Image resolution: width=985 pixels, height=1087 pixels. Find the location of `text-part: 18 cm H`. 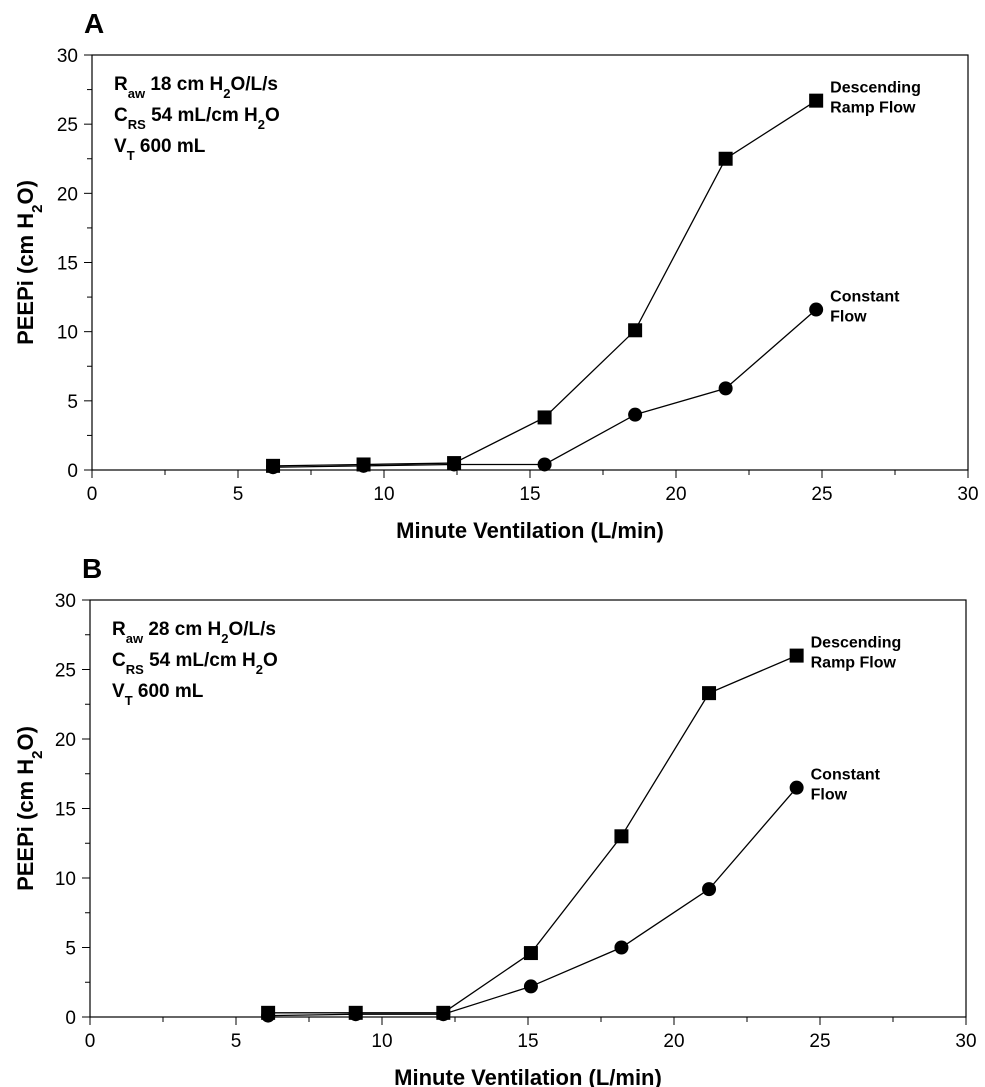

text-part: 18 cm H is located at coordinates (184, 84).